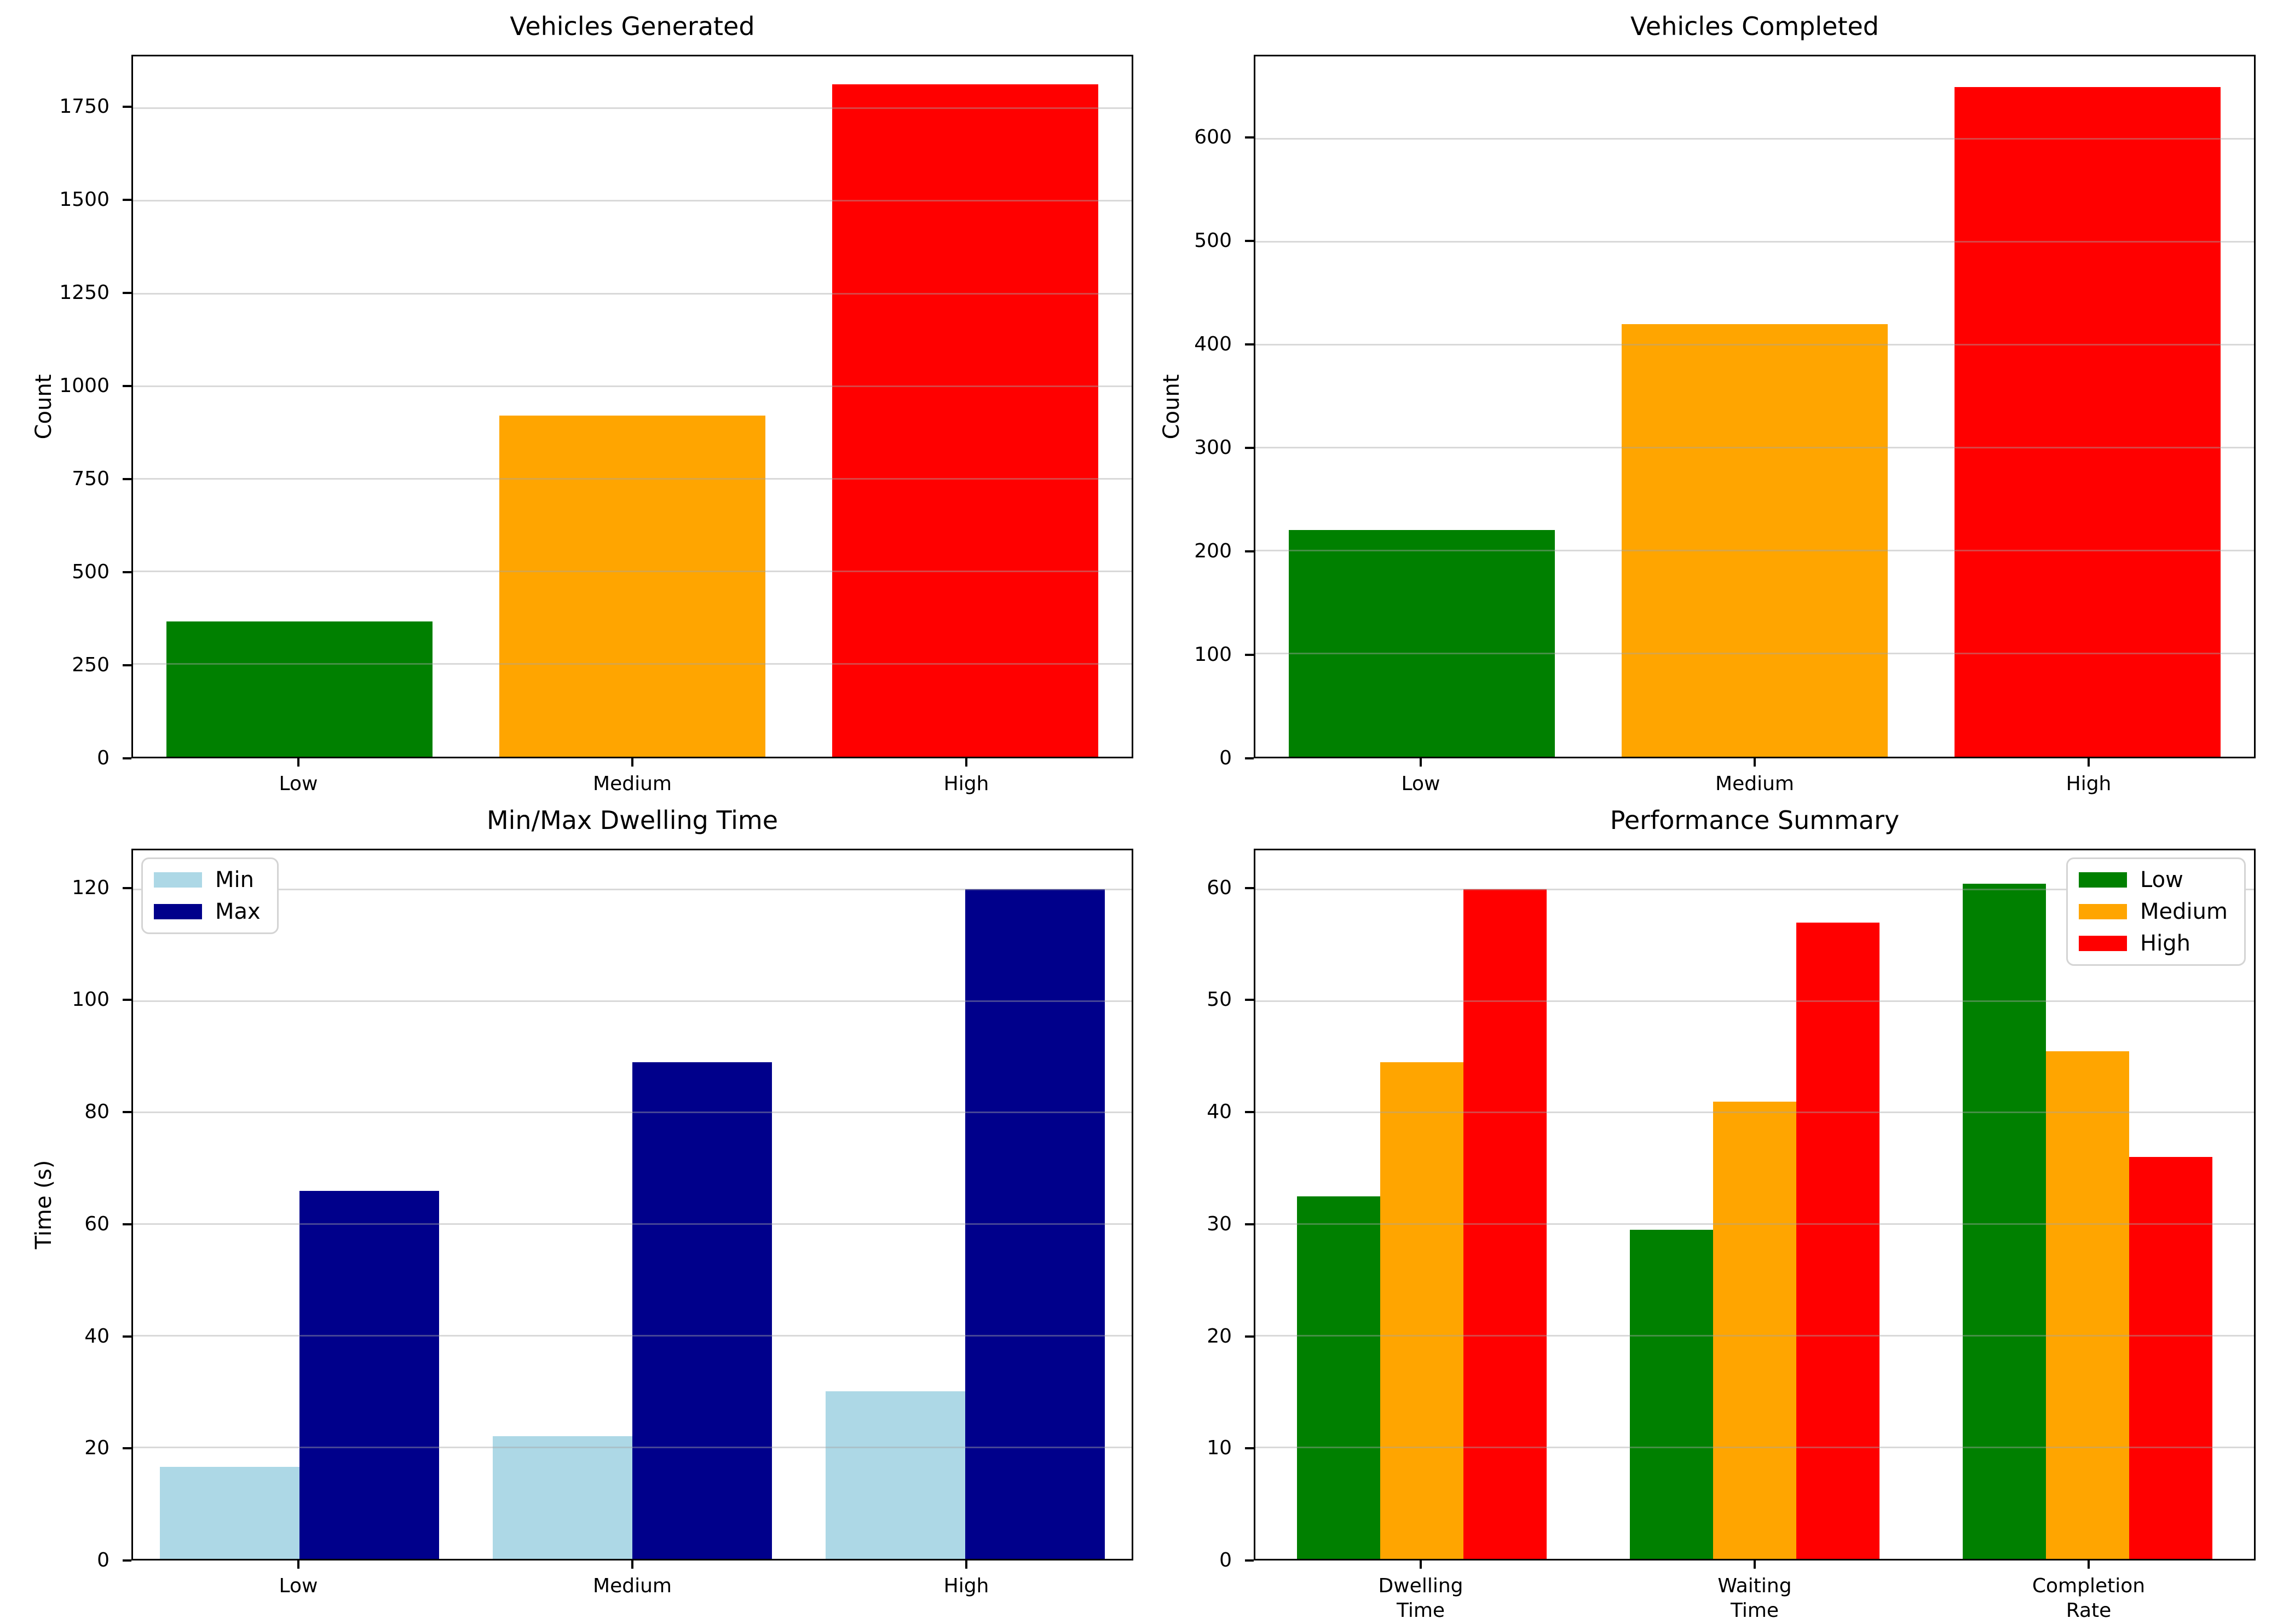 This screenshot has width=2283, height=1624. I want to click on legend-entry-medium: Medium, so click(2153, 912).